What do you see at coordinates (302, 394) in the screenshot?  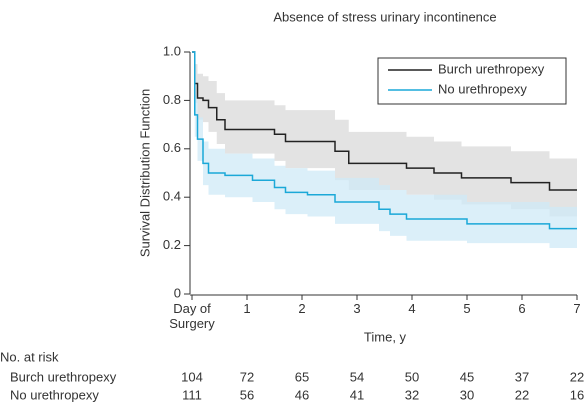 I see `risk-count: 46` at bounding box center [302, 394].